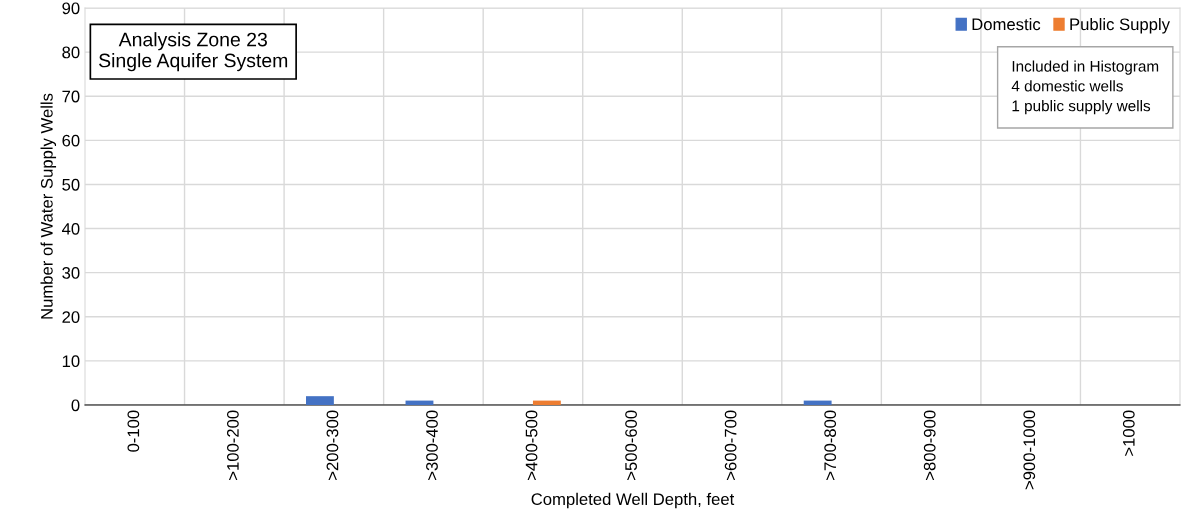 The width and height of the screenshot is (1187, 525). What do you see at coordinates (71, 317) in the screenshot?
I see `y-tick-label: 20` at bounding box center [71, 317].